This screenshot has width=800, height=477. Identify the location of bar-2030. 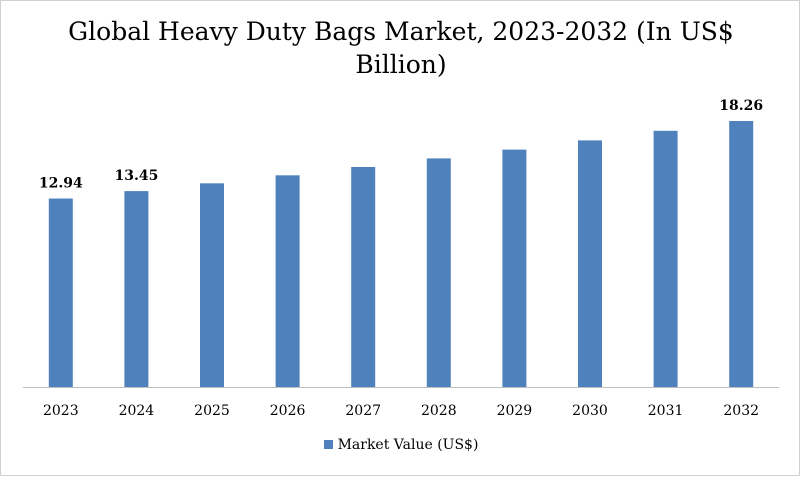
(590, 263).